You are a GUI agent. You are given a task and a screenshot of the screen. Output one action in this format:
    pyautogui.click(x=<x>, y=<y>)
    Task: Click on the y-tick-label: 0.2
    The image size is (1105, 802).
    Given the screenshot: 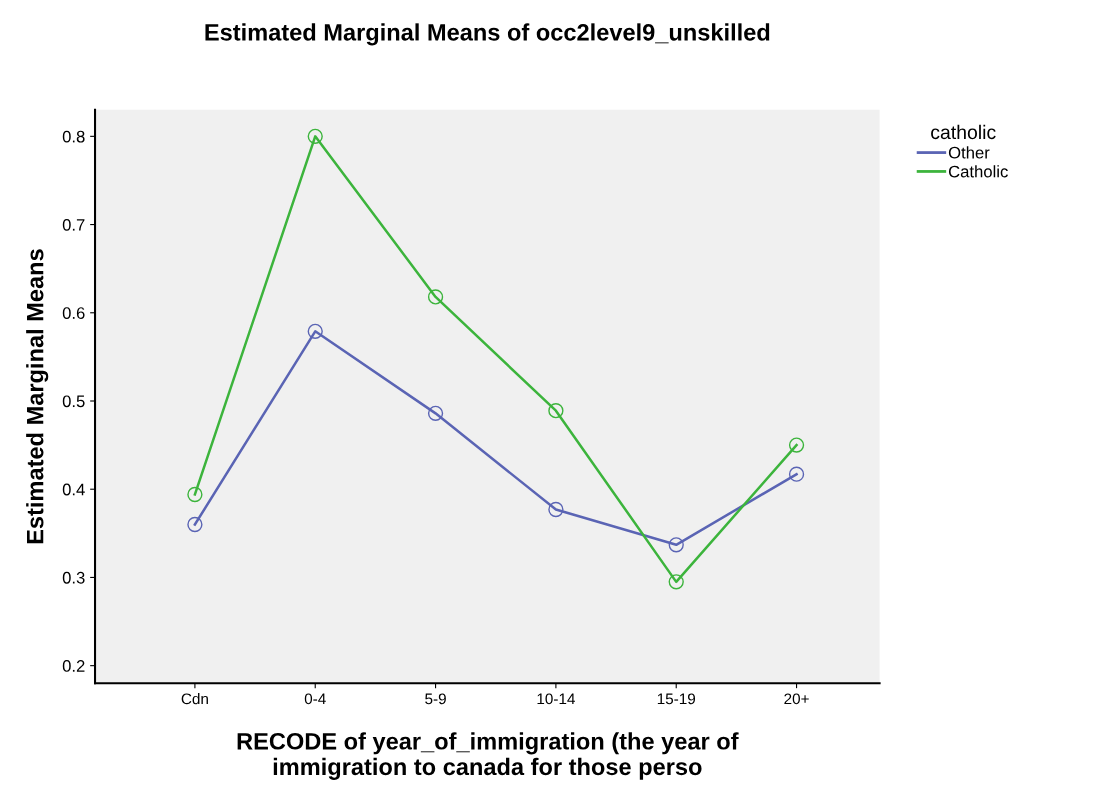 What is the action you would take?
    pyautogui.click(x=73, y=666)
    